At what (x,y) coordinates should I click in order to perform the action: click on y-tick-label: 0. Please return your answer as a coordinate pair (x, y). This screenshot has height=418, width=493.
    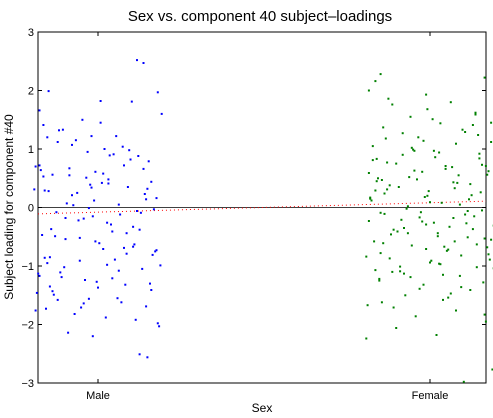
    Looking at the image, I should click on (31, 209).